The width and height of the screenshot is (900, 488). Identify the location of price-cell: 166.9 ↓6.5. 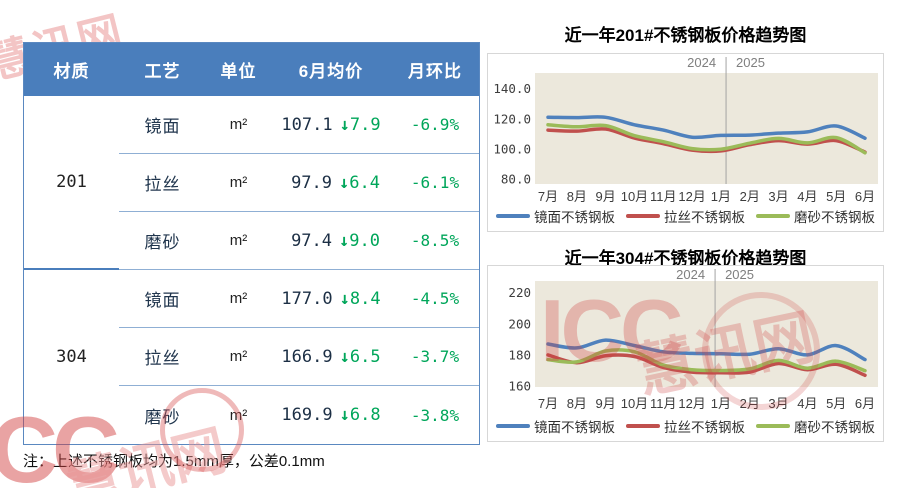
(331, 357).